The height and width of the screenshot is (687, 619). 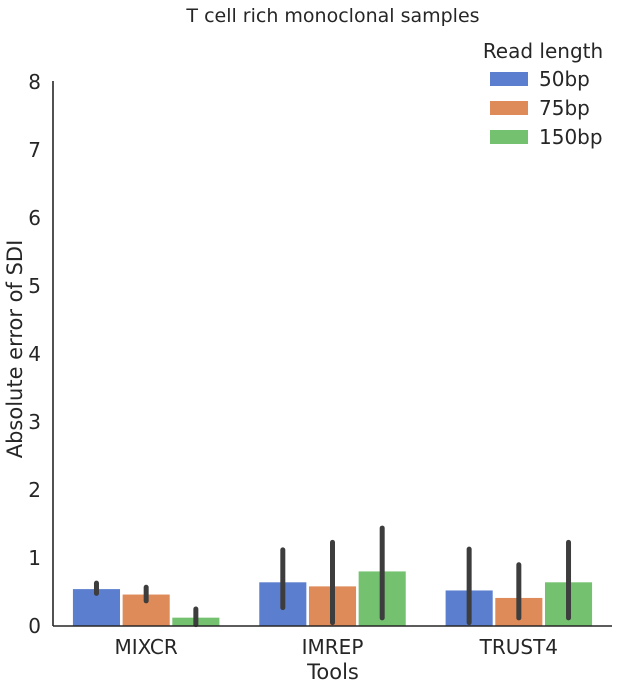 I want to click on legend-title: Read length, so click(x=543, y=51).